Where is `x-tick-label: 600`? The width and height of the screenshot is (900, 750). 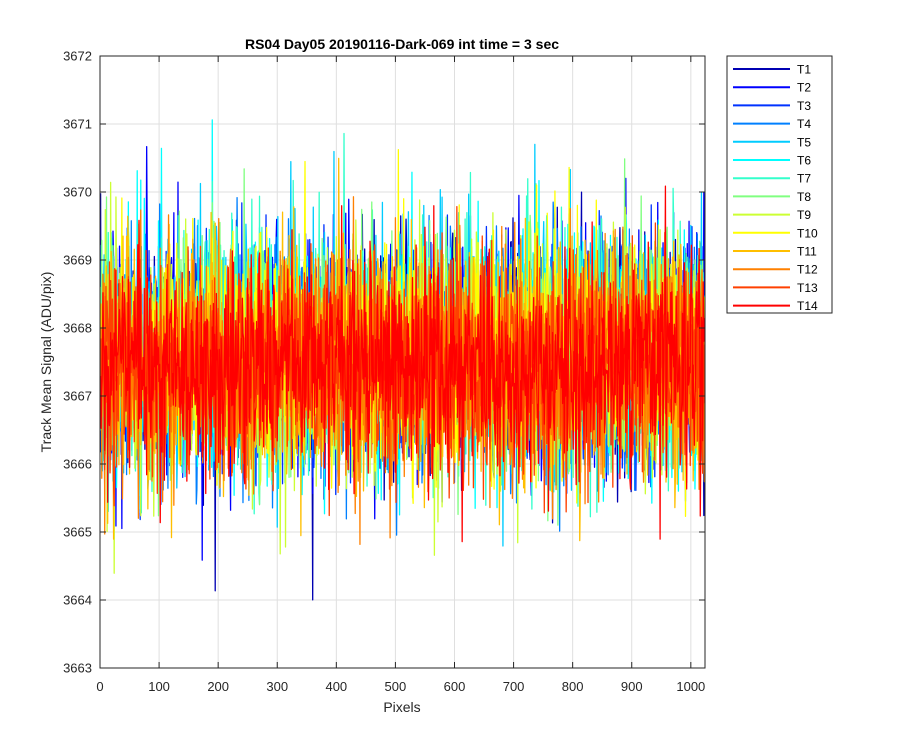 x-tick-label: 600 is located at coordinates (455, 686).